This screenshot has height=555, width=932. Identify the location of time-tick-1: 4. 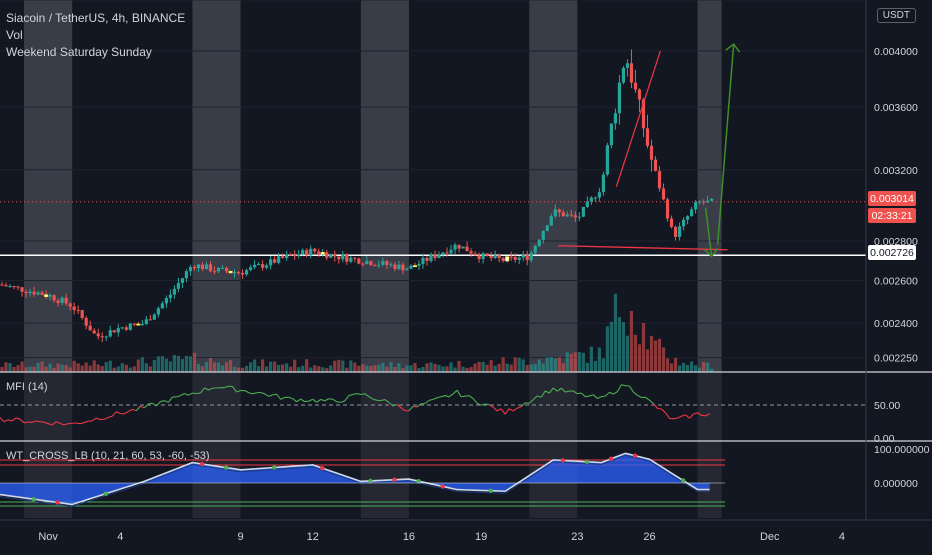
(120, 537).